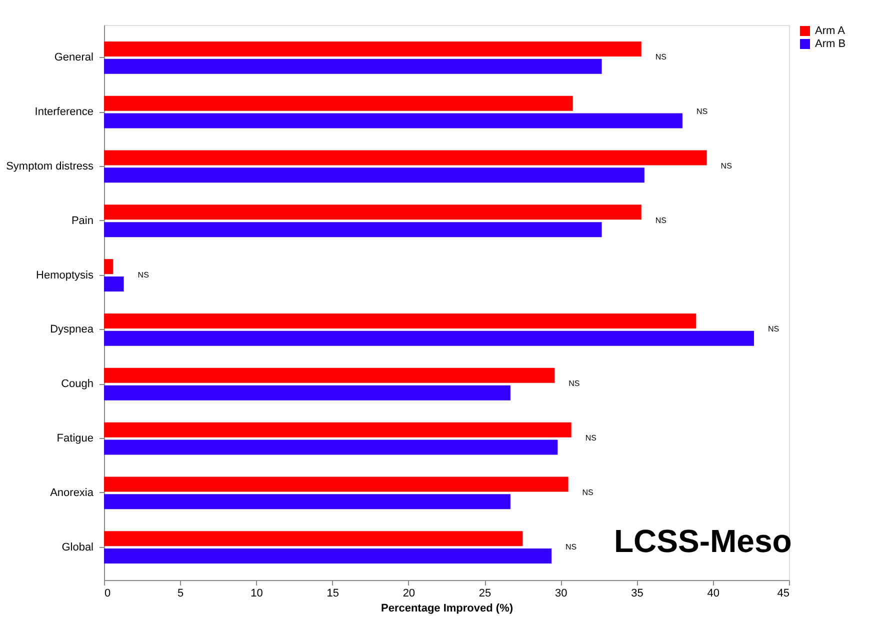 This screenshot has height=631, width=872. Describe the element at coordinates (64, 112) in the screenshot. I see `y-tick-label: Interference` at that location.